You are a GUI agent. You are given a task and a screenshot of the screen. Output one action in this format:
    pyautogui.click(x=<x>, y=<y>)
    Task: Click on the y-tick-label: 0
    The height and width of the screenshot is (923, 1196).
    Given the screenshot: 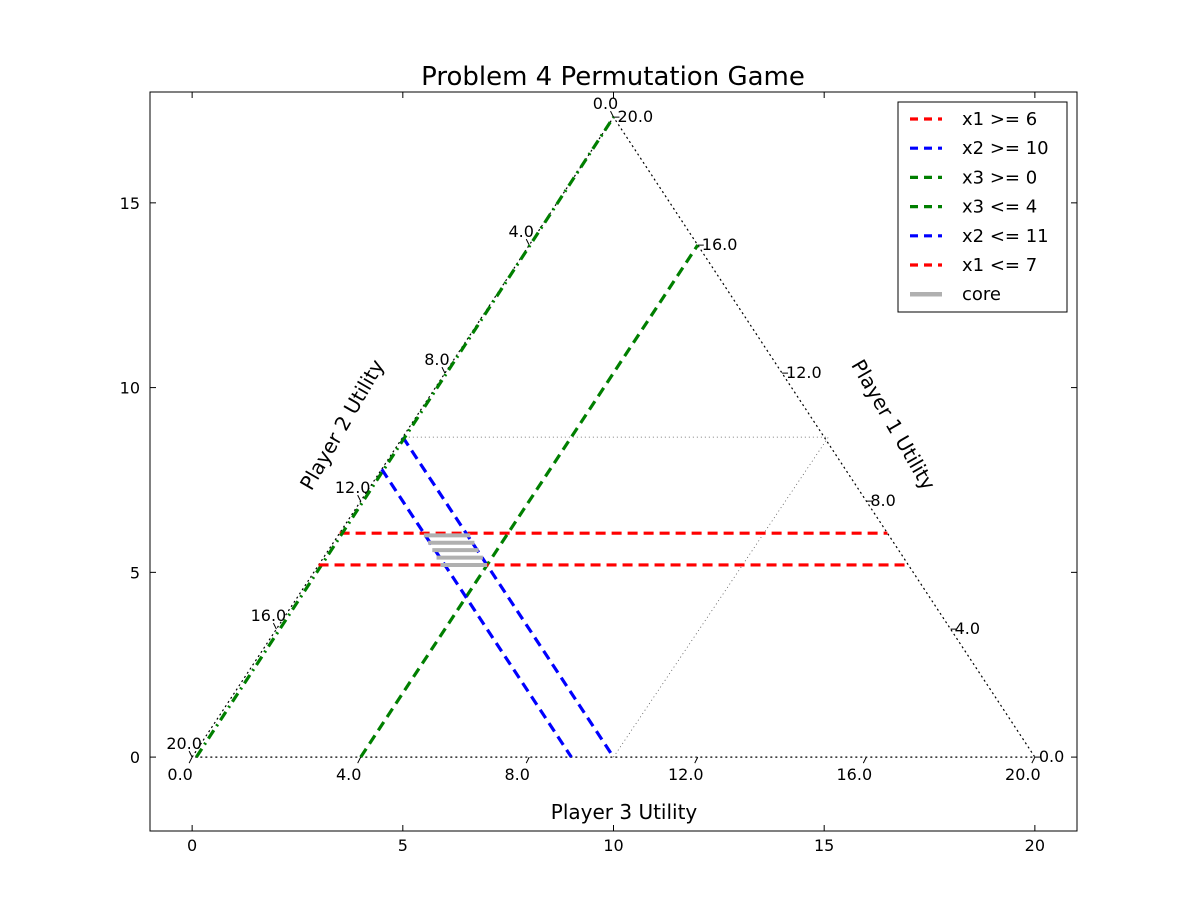 What is the action you would take?
    pyautogui.click(x=135, y=757)
    